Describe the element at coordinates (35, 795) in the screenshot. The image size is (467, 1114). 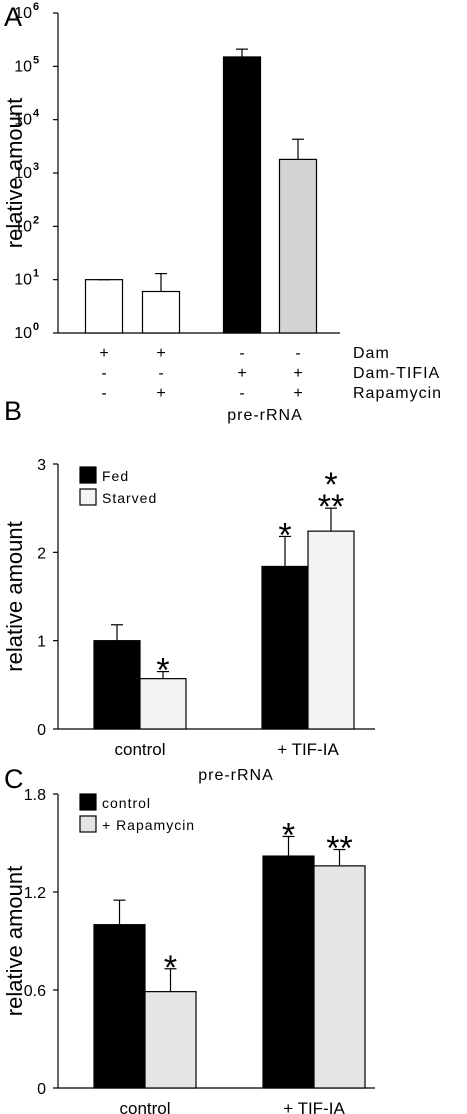
I see `panel-c-tick-label: 1.8` at that location.